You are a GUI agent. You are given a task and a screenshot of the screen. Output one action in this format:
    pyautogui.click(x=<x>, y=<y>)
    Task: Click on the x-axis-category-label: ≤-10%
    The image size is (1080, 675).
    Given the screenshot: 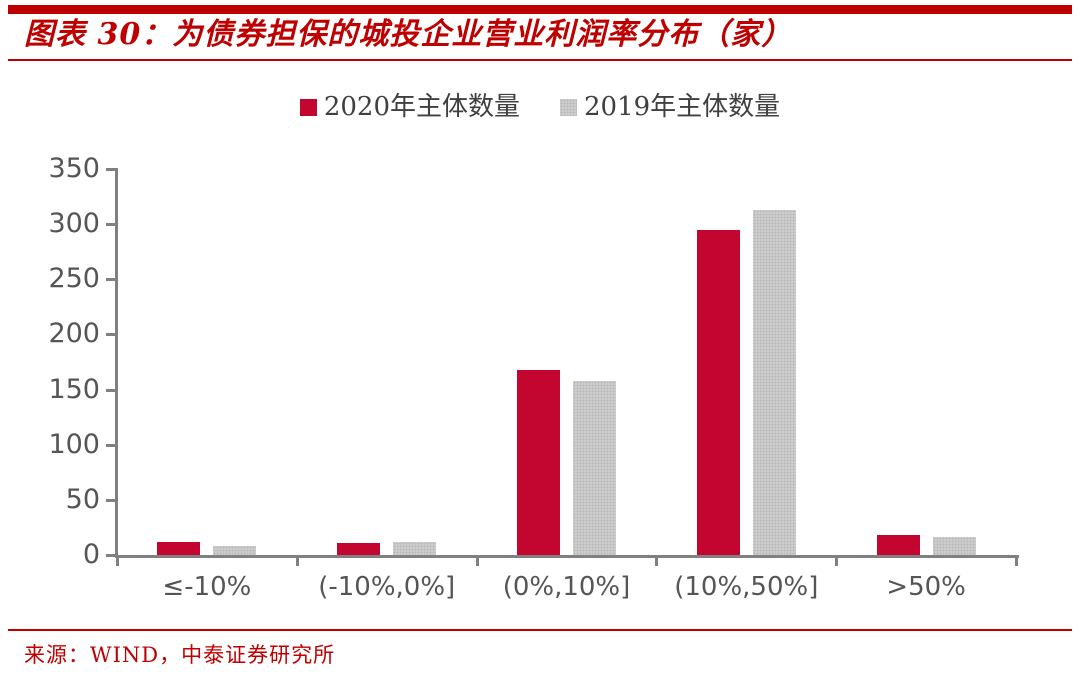 What is the action you would take?
    pyautogui.click(x=207, y=587)
    